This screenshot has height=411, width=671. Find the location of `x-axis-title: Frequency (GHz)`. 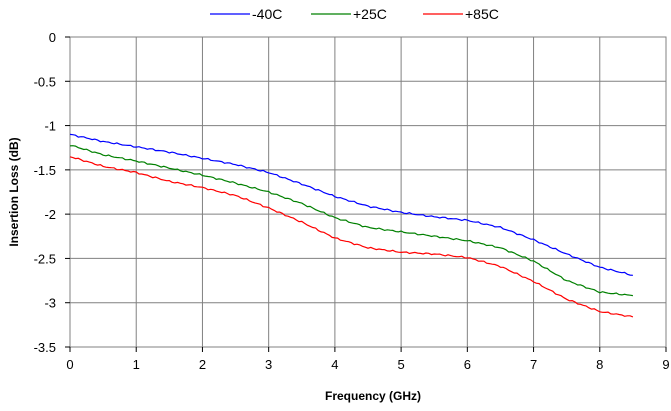

x-axis-title: Frequency (GHz) is located at coordinates (373, 396).